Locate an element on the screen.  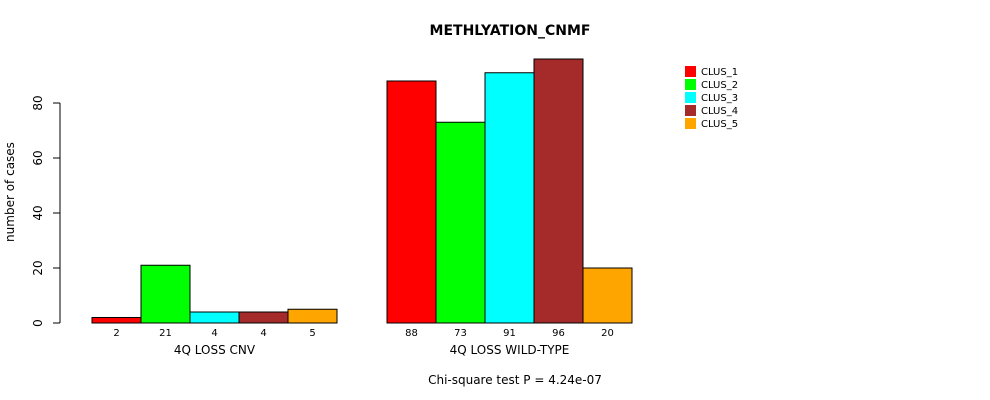
legend: CLUS_1 CLUS_2 CLUS_3 CLUS_4 CLUS_5 is located at coordinates (711, 98).